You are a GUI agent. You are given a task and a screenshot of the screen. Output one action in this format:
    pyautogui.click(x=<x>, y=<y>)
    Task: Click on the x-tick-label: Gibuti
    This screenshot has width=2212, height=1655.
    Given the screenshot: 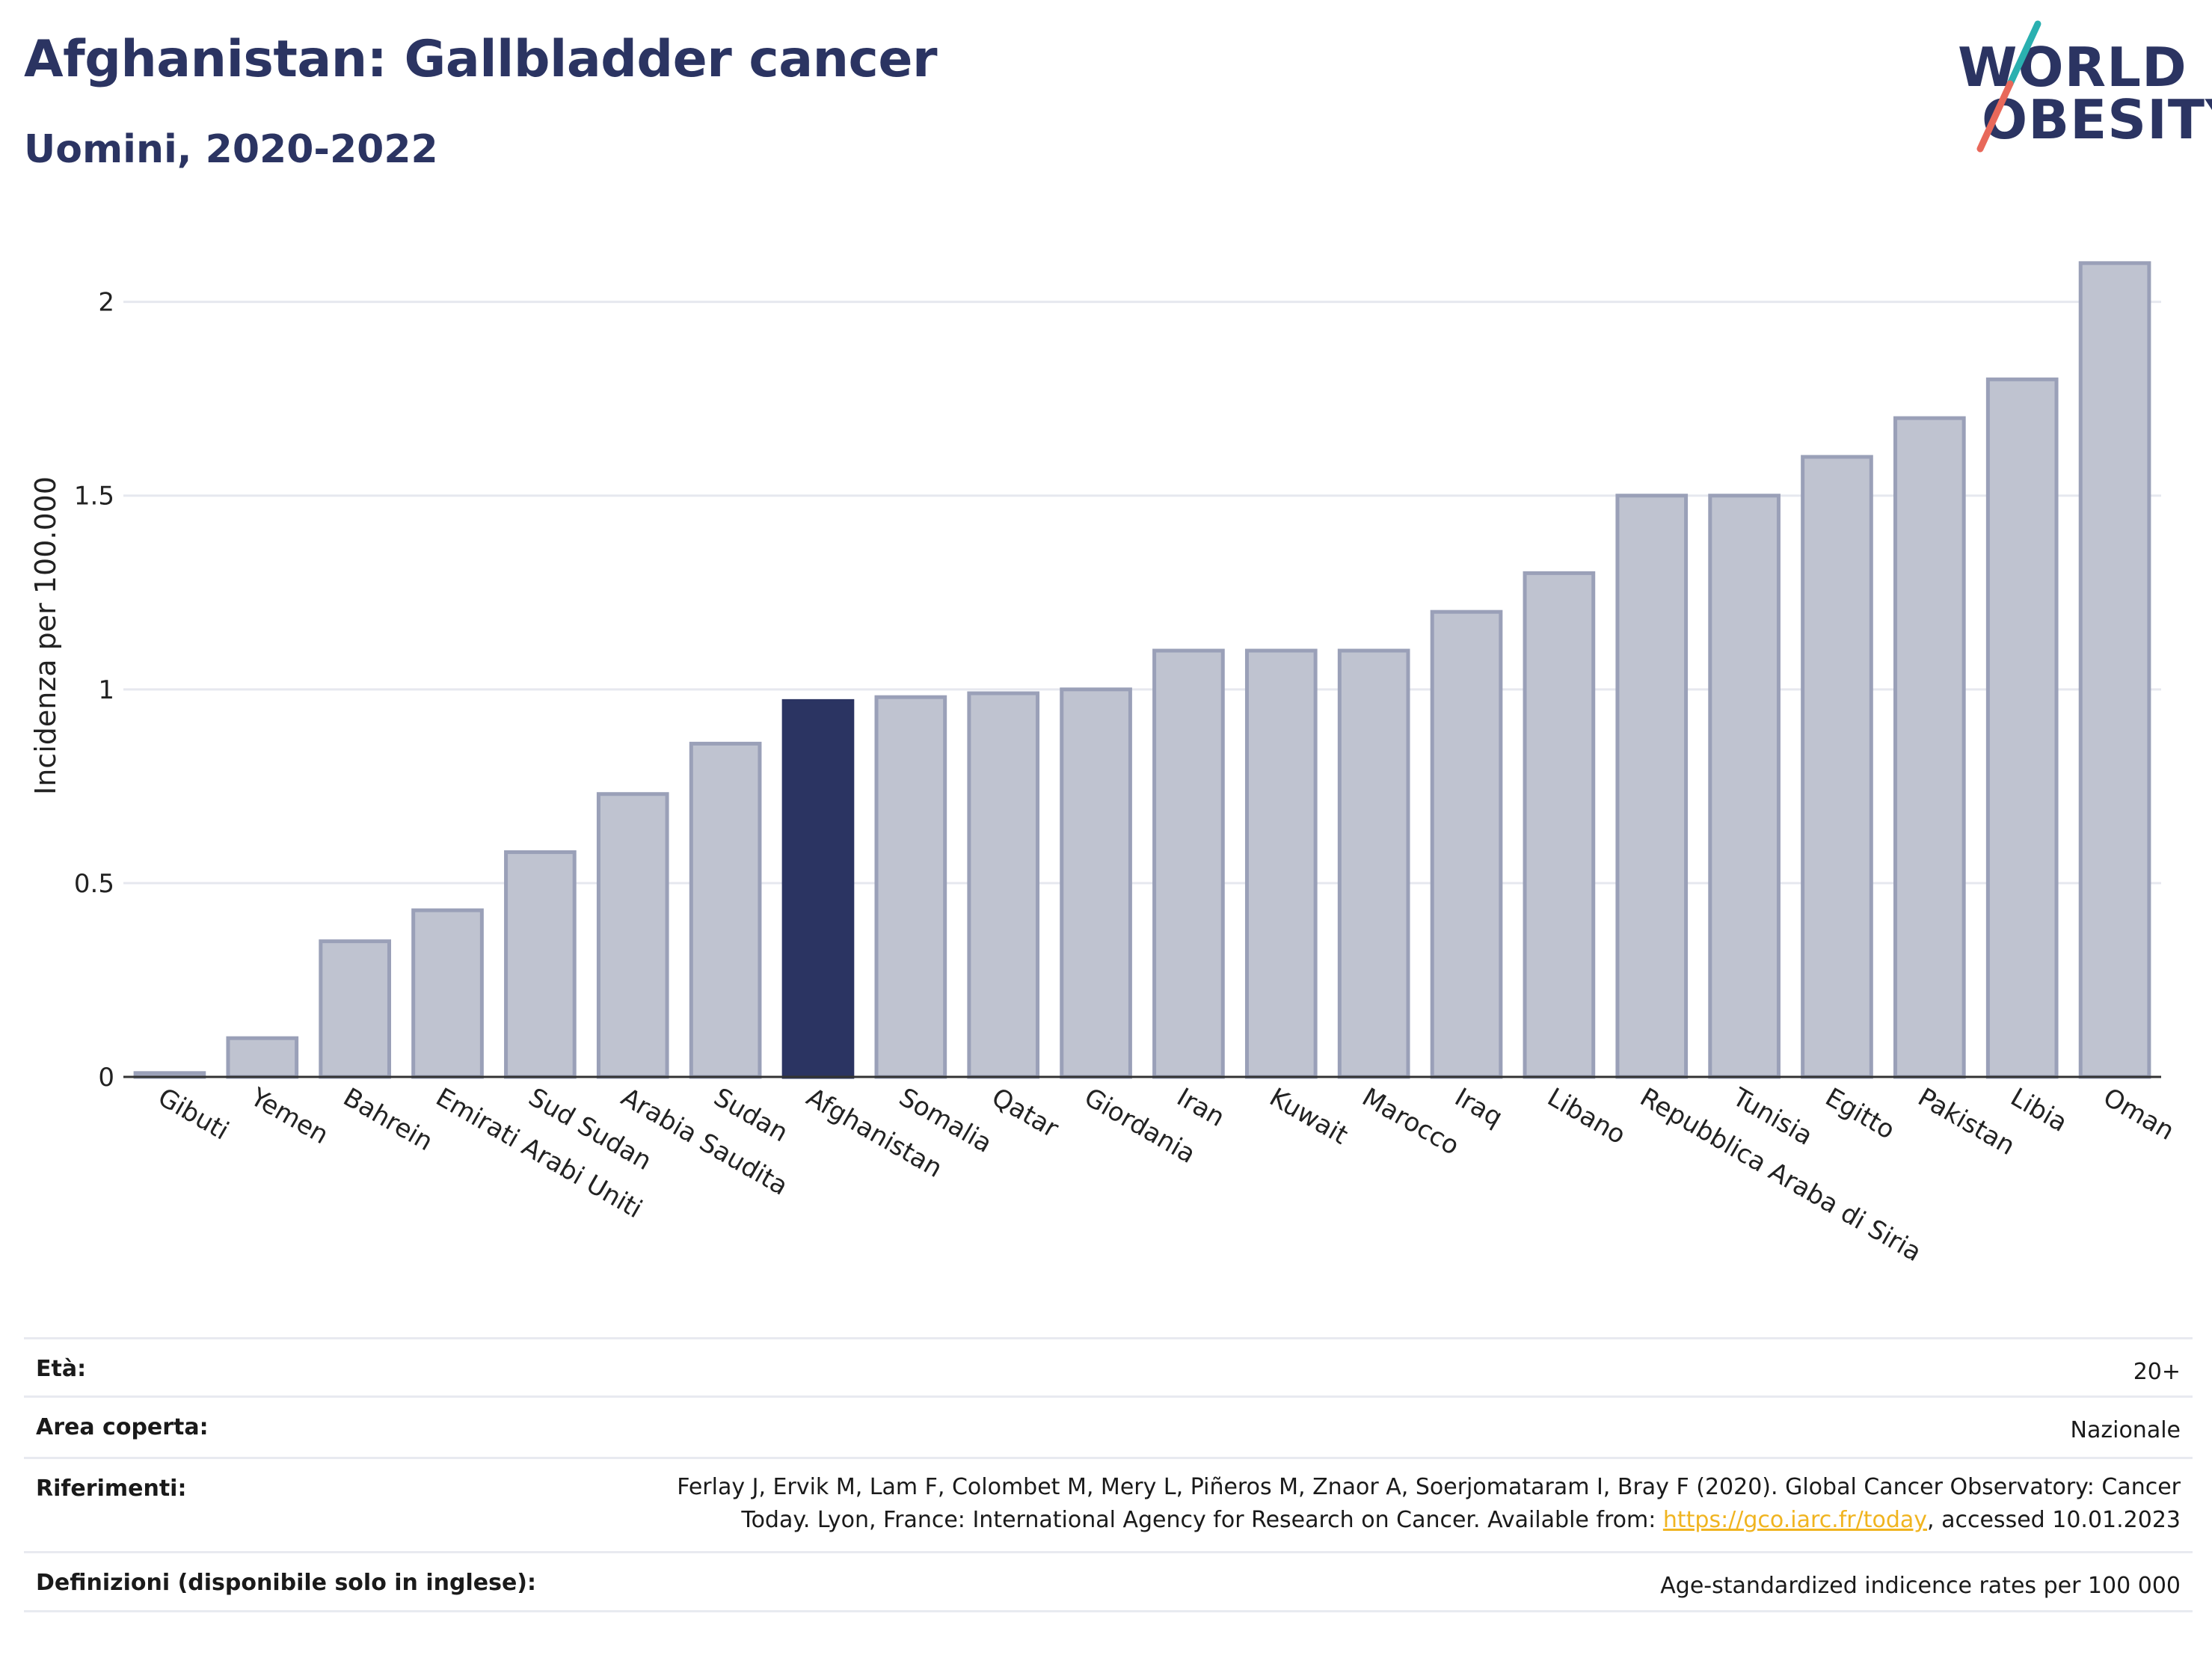 What is the action you would take?
    pyautogui.click(x=193, y=1114)
    